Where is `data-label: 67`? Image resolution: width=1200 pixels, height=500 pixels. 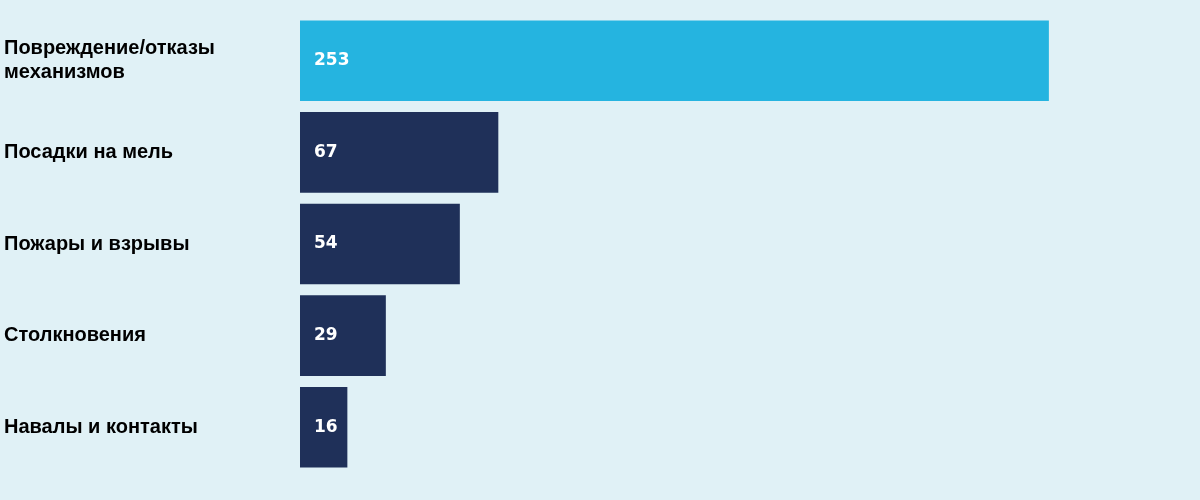 data-label: 67 is located at coordinates (326, 150).